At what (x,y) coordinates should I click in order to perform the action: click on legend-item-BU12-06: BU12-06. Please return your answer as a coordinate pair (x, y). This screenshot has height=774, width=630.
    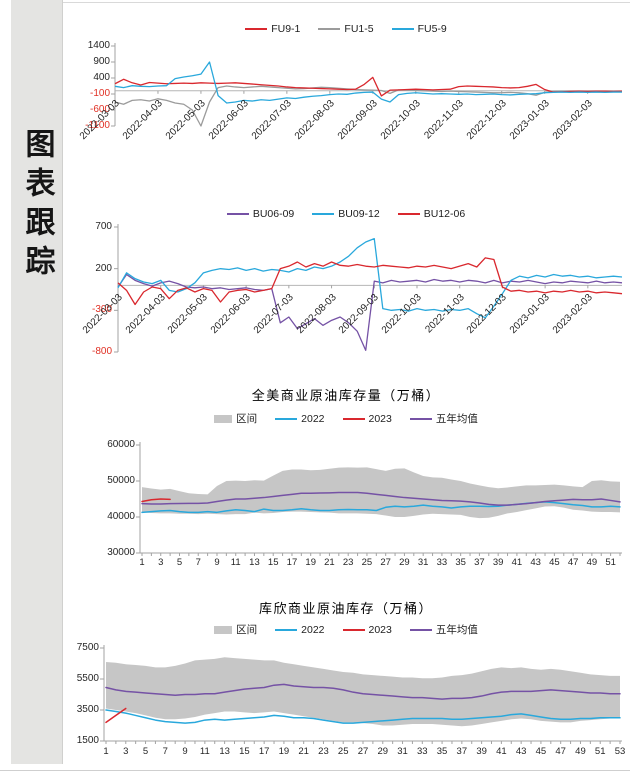
    Looking at the image, I should click on (431, 214).